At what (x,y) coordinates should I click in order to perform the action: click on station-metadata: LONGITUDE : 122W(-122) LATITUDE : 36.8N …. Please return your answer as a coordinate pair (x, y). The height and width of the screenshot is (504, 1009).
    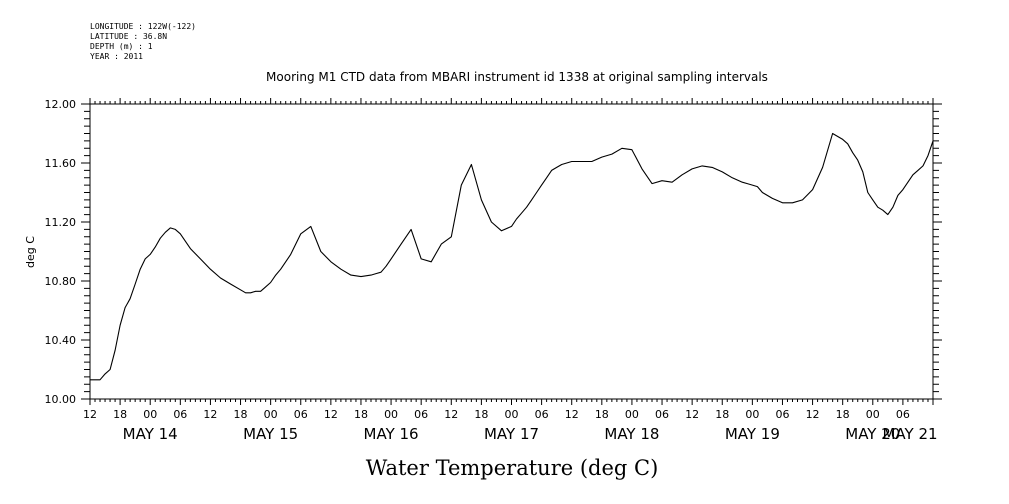
    Looking at the image, I should click on (143, 42).